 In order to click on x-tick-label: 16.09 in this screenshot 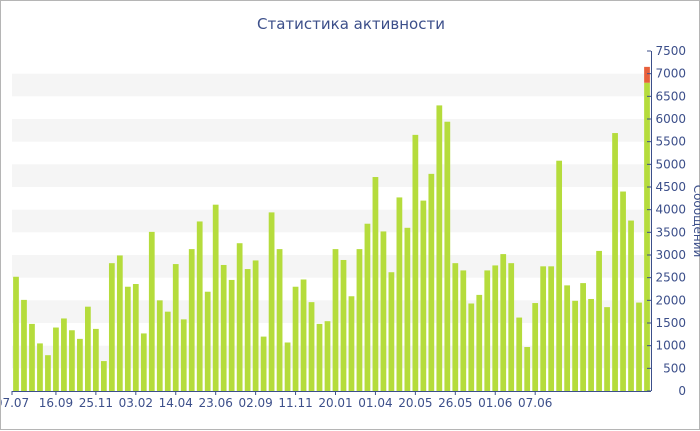, I will do `click(56, 403)`.